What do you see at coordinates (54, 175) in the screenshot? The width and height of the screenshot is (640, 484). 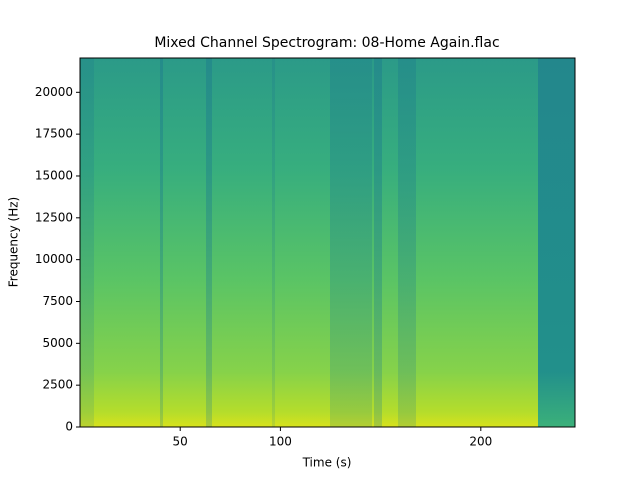 I see `y-tick-label: 15000` at bounding box center [54, 175].